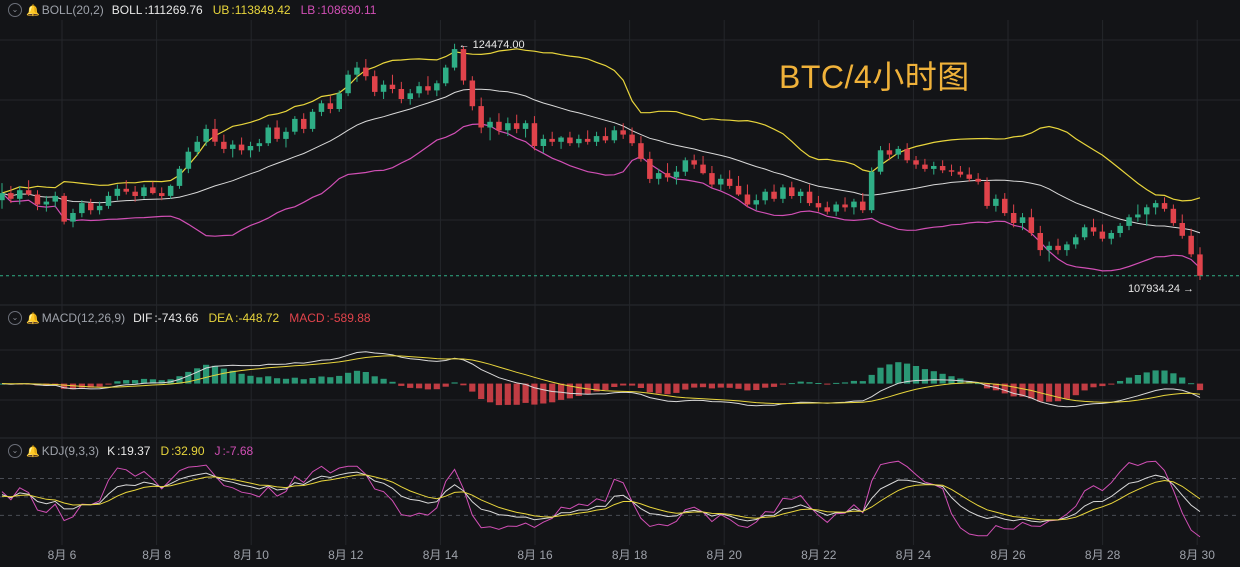 The width and height of the screenshot is (1240, 567). I want to click on x-tick-label: 8月 12, so click(346, 555).